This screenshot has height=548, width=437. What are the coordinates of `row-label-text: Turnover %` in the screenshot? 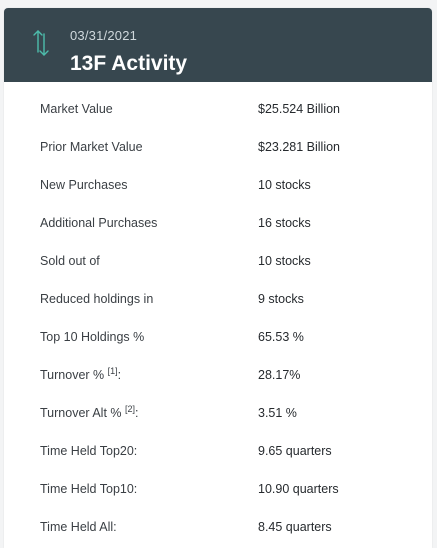 It's located at (72, 375).